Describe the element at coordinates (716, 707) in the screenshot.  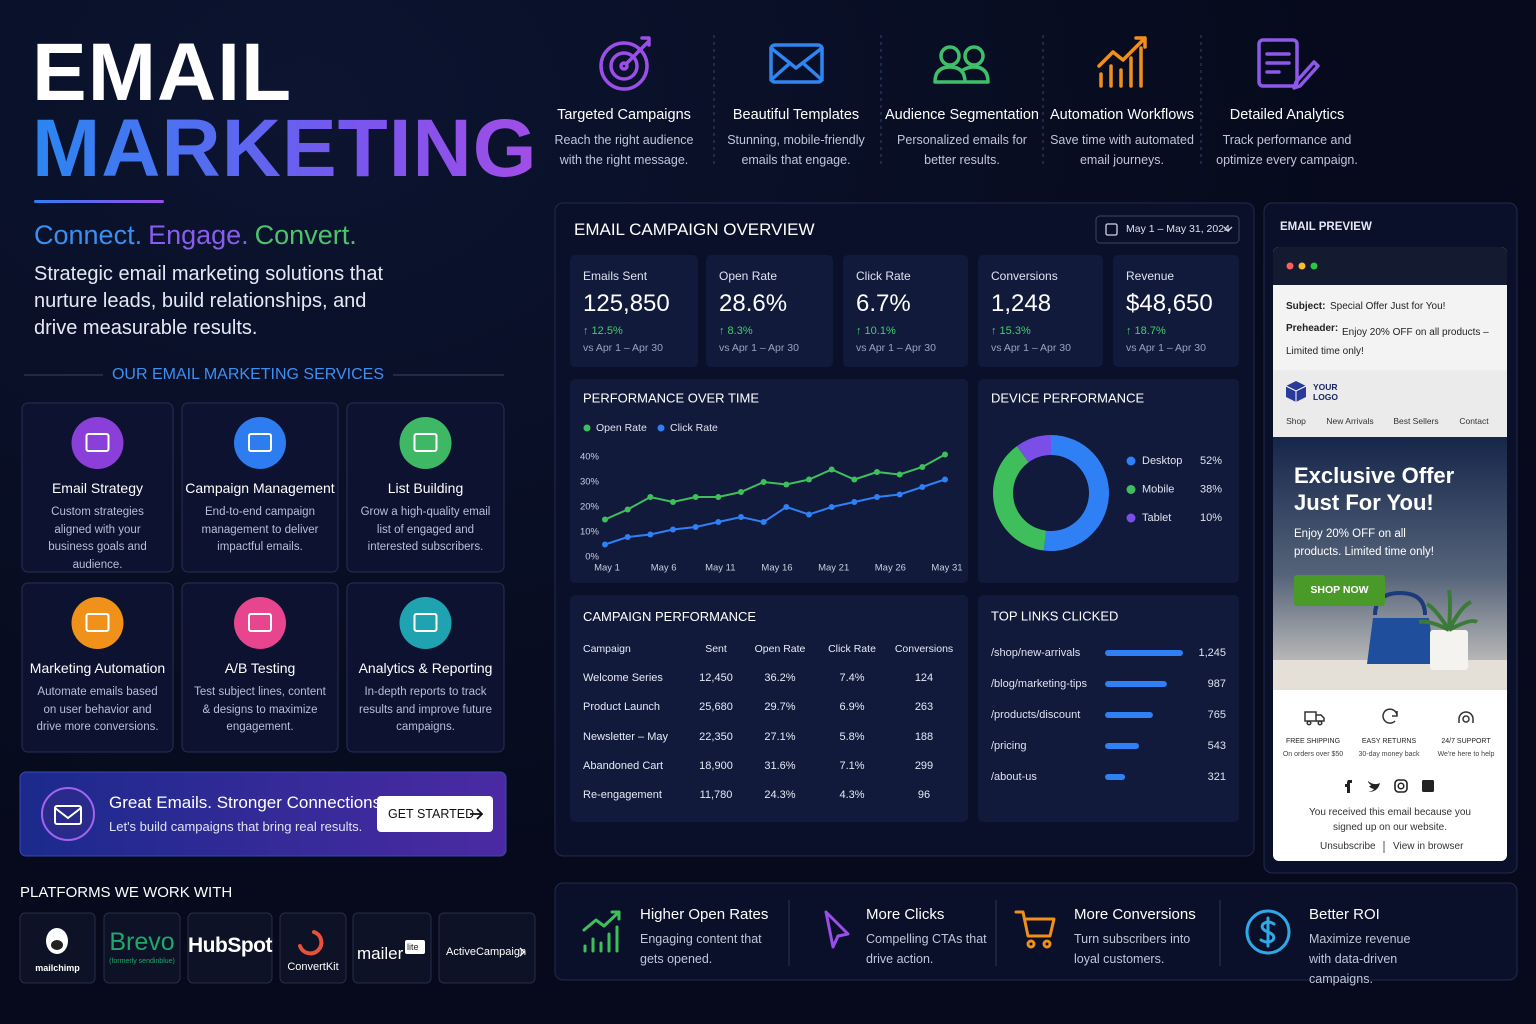
I see `table-cell: 25,680` at that location.